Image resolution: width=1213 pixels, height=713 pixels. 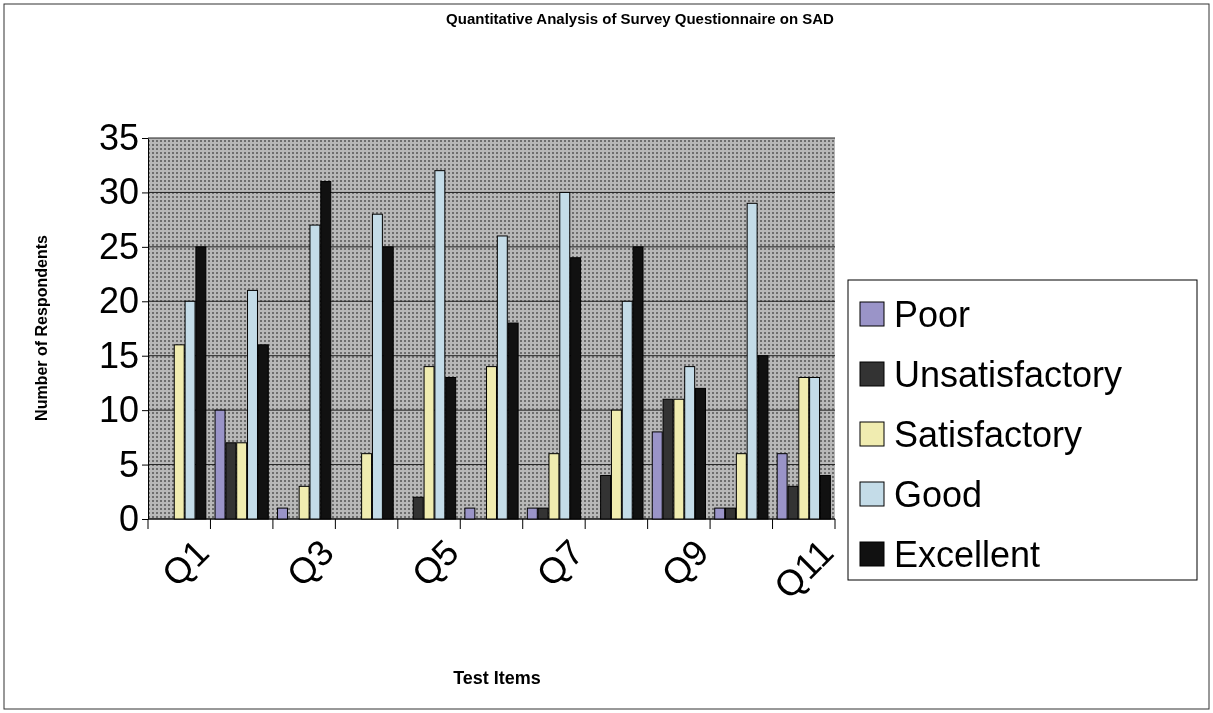 I want to click on x-tick-label: Q9, so click(x=685, y=563).